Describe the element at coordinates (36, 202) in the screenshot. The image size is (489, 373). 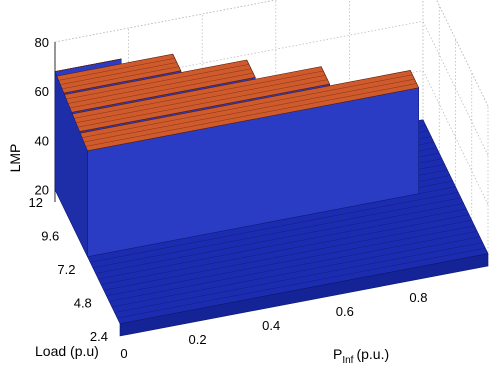
I see `y-tick-label: 12` at that location.